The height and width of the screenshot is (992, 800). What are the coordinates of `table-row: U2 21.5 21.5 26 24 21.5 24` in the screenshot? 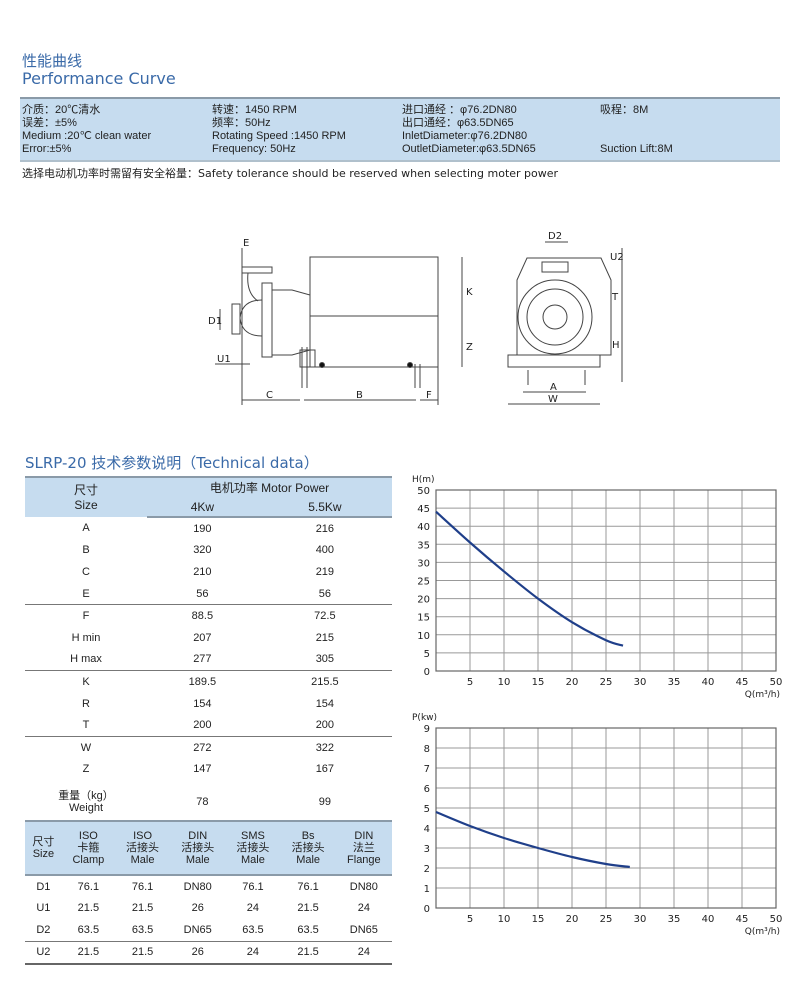 It's located at (208, 953).